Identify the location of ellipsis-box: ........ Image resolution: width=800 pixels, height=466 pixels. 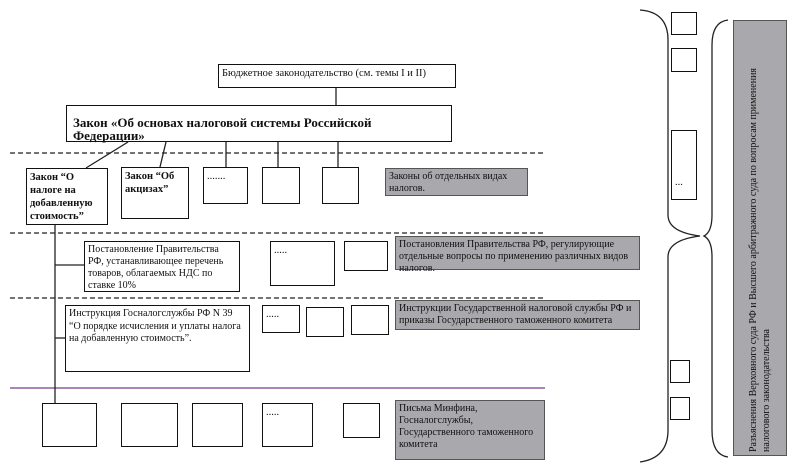
(225, 185).